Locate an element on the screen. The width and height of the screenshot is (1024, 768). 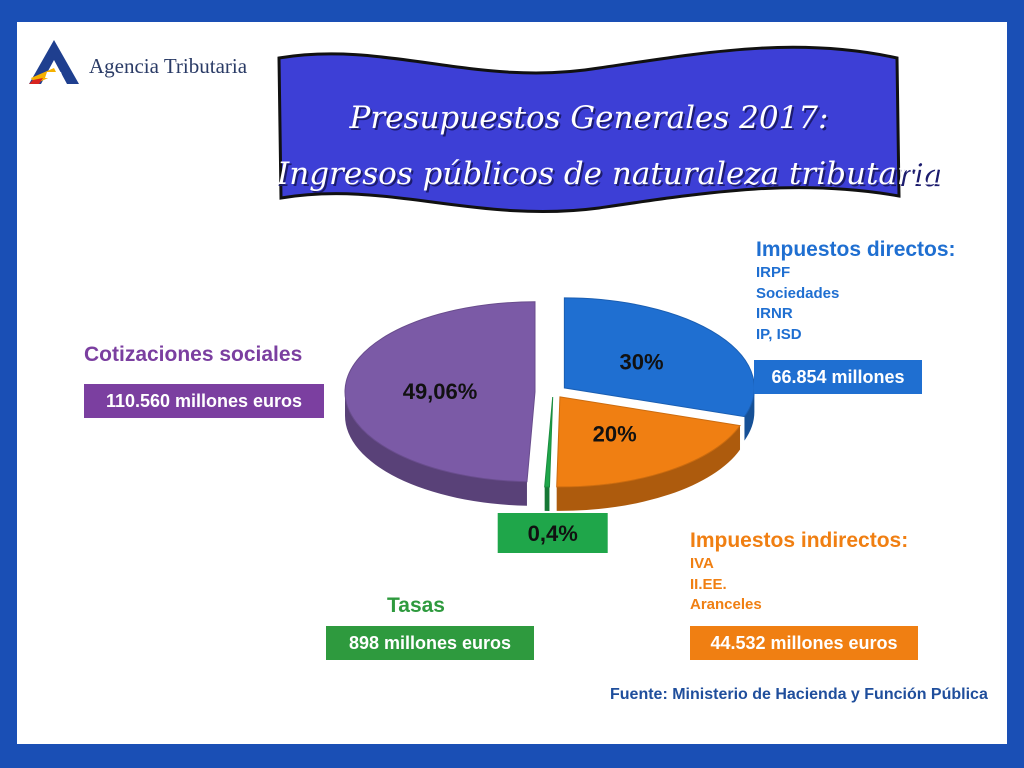
indirectos-item: II.EE. is located at coordinates (708, 584).